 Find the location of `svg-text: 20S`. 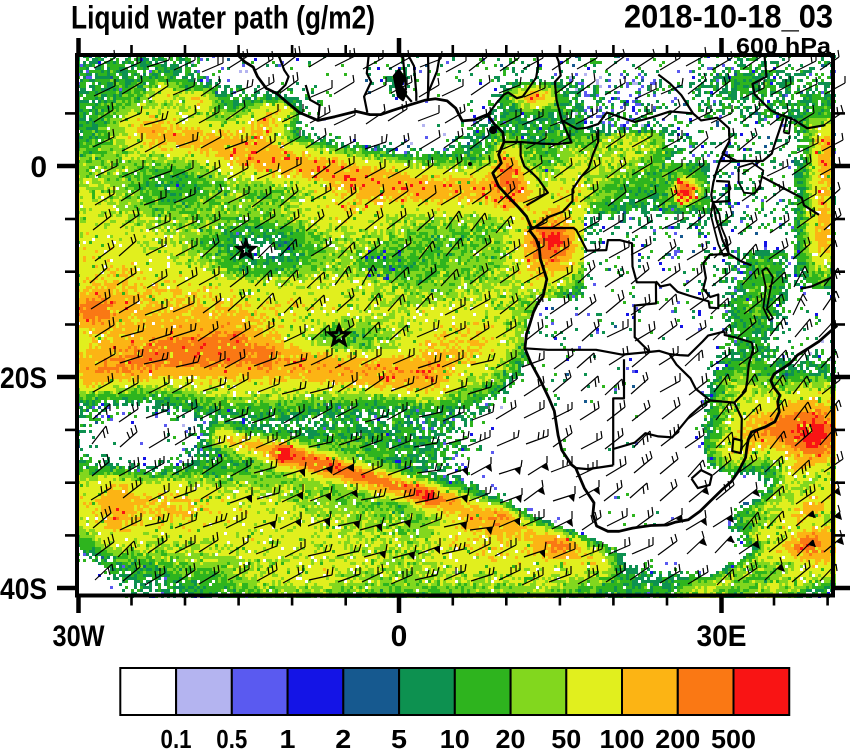

svg-text: 20S is located at coordinates (23, 378).